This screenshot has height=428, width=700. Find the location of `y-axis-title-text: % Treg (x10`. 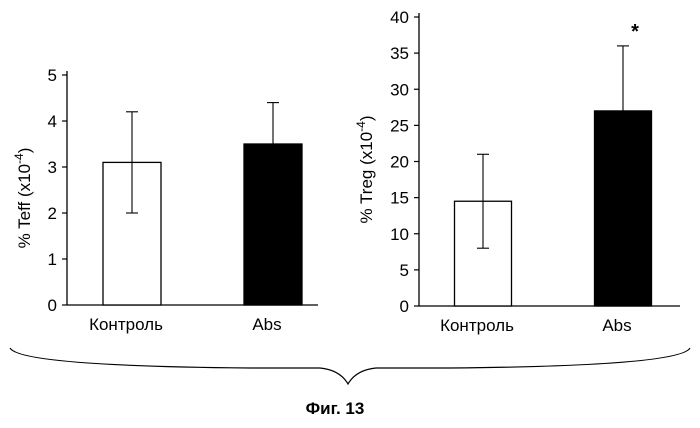

y-axis-title-text: % Treg (x10 is located at coordinates (366, 178).